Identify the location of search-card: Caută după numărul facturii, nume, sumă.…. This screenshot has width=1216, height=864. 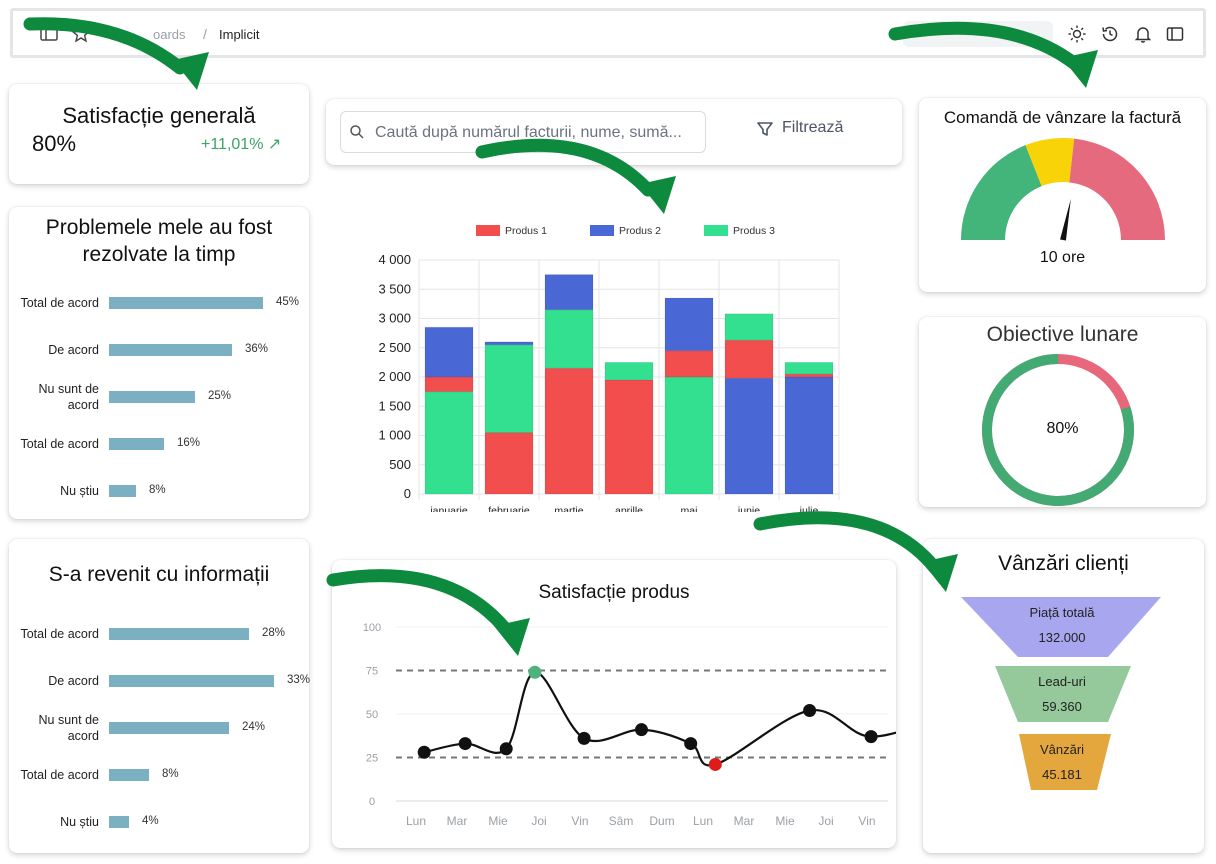
(614, 132).